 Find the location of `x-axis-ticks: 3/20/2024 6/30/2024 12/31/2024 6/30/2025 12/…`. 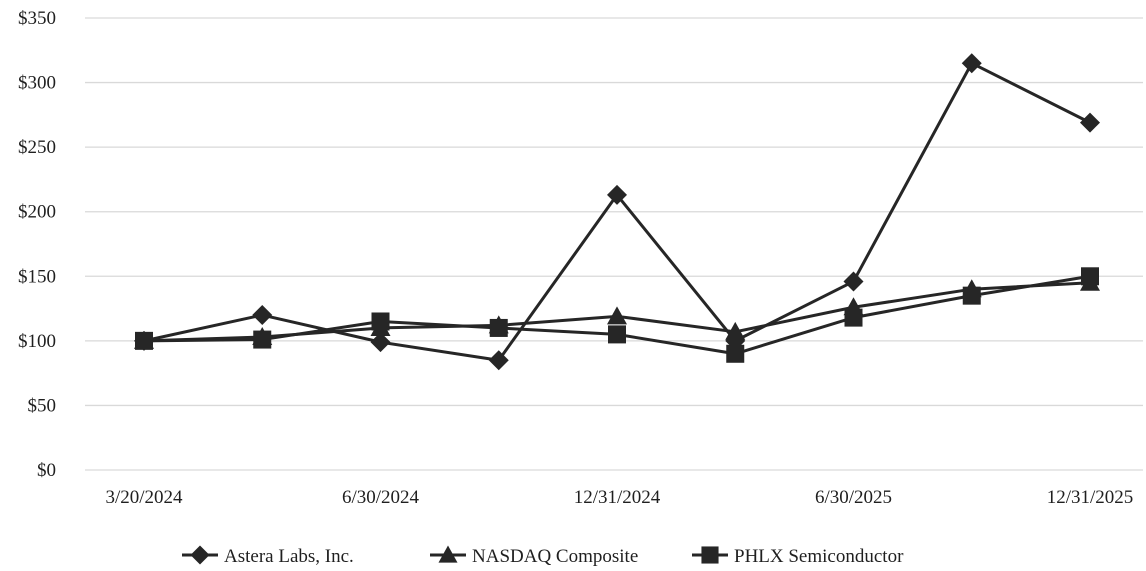

x-axis-ticks: 3/20/2024 6/30/2024 12/31/2024 6/30/2025 12/… is located at coordinates (619, 497).